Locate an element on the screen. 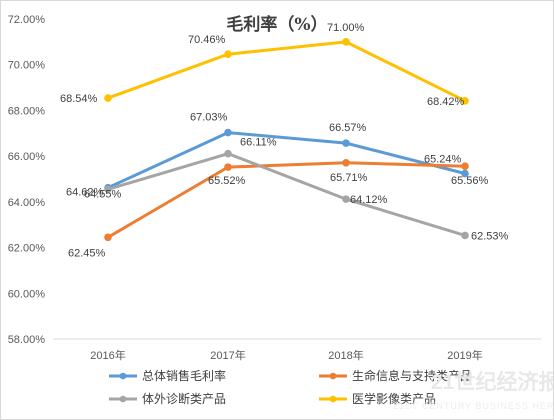  legend-label: 总体销售毛利率 is located at coordinates (184, 375).